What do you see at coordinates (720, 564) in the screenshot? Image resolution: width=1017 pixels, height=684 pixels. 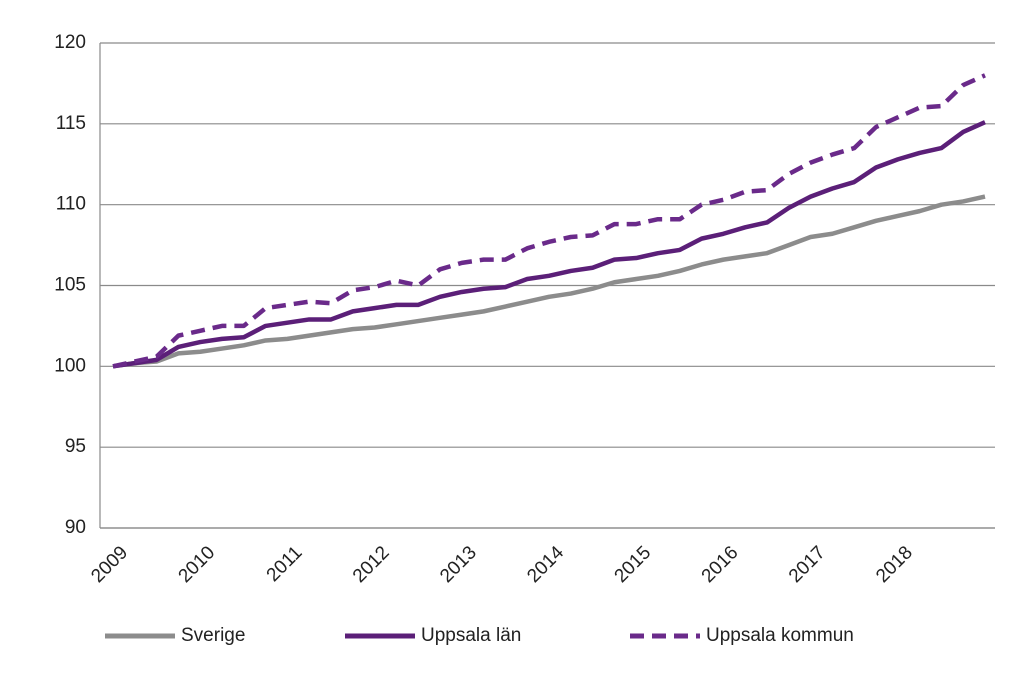 I see `x-tick-label: 2016` at bounding box center [720, 564].